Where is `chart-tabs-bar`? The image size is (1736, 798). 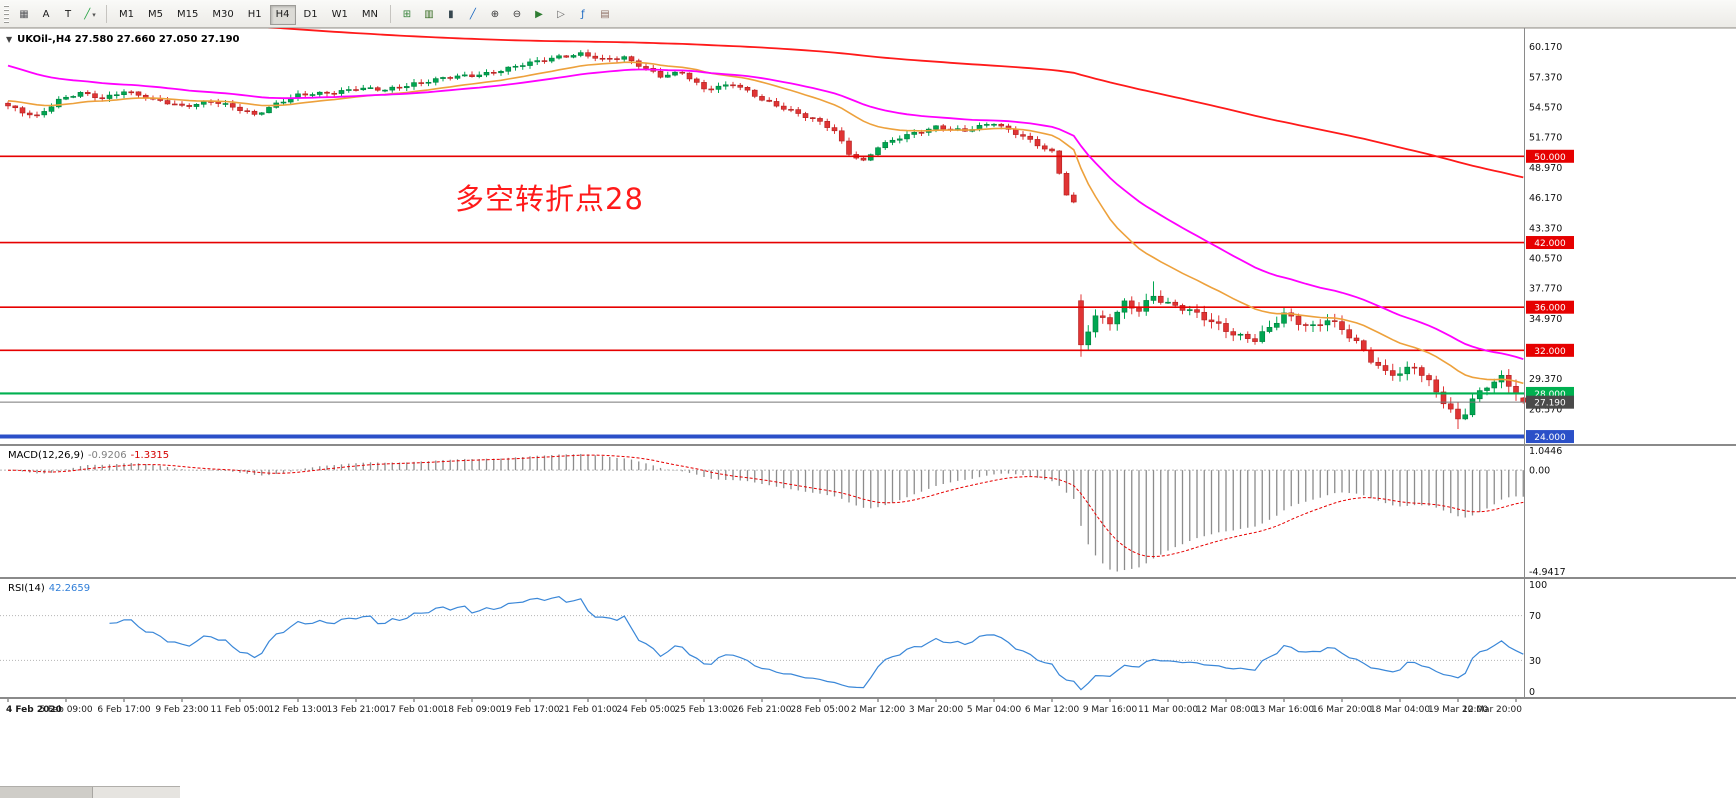
chart-tabs-bar is located at coordinates (90, 792).